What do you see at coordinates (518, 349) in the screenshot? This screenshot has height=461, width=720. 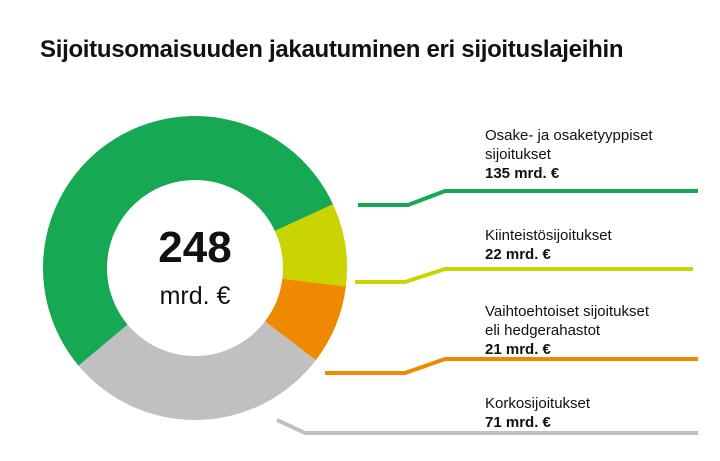 I see `legend-value: 21 mrd. €` at bounding box center [518, 349].